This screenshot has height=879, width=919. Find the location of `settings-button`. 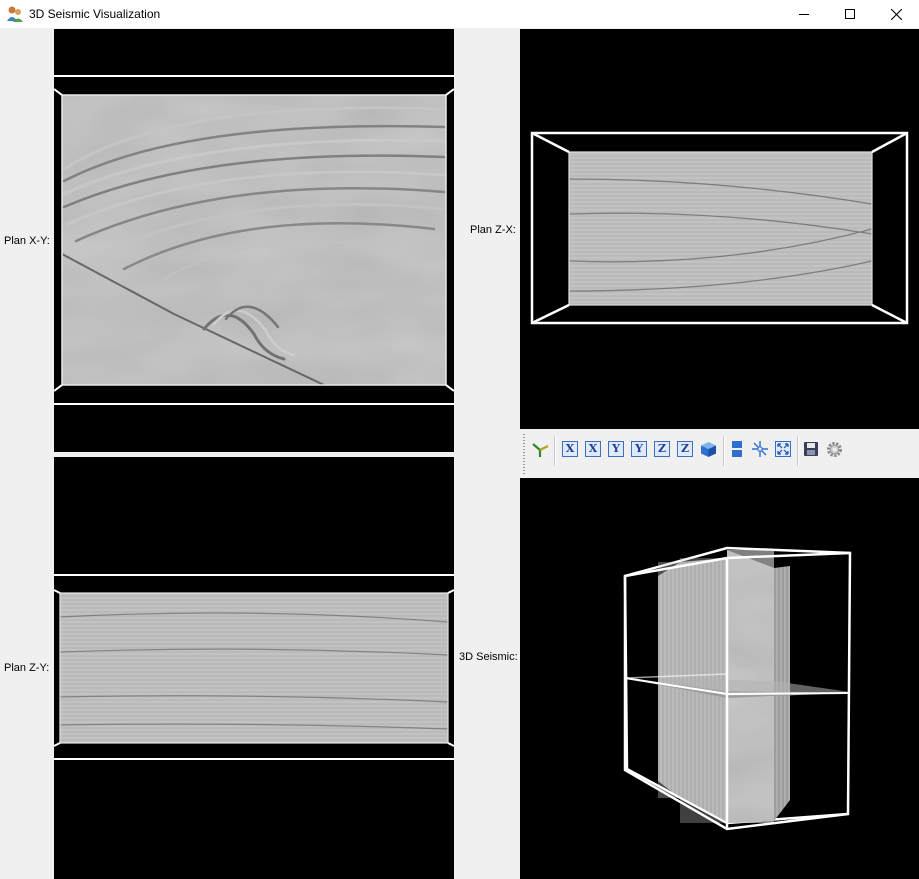

settings-button is located at coordinates (834, 449).